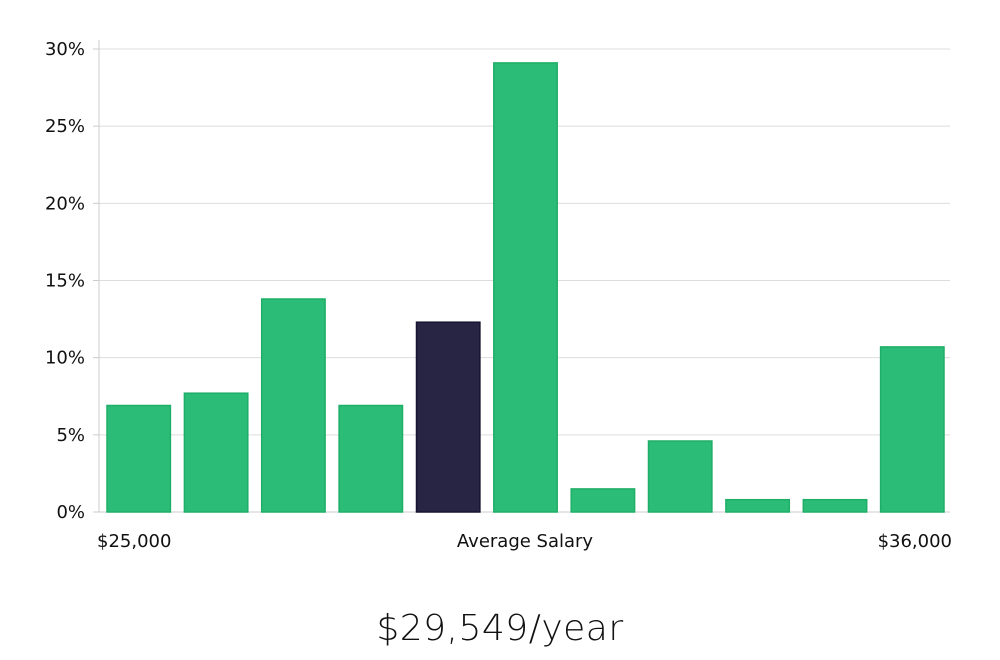 This screenshot has width=1000, height=660. I want to click on y-tick-label: 25%, so click(65, 126).